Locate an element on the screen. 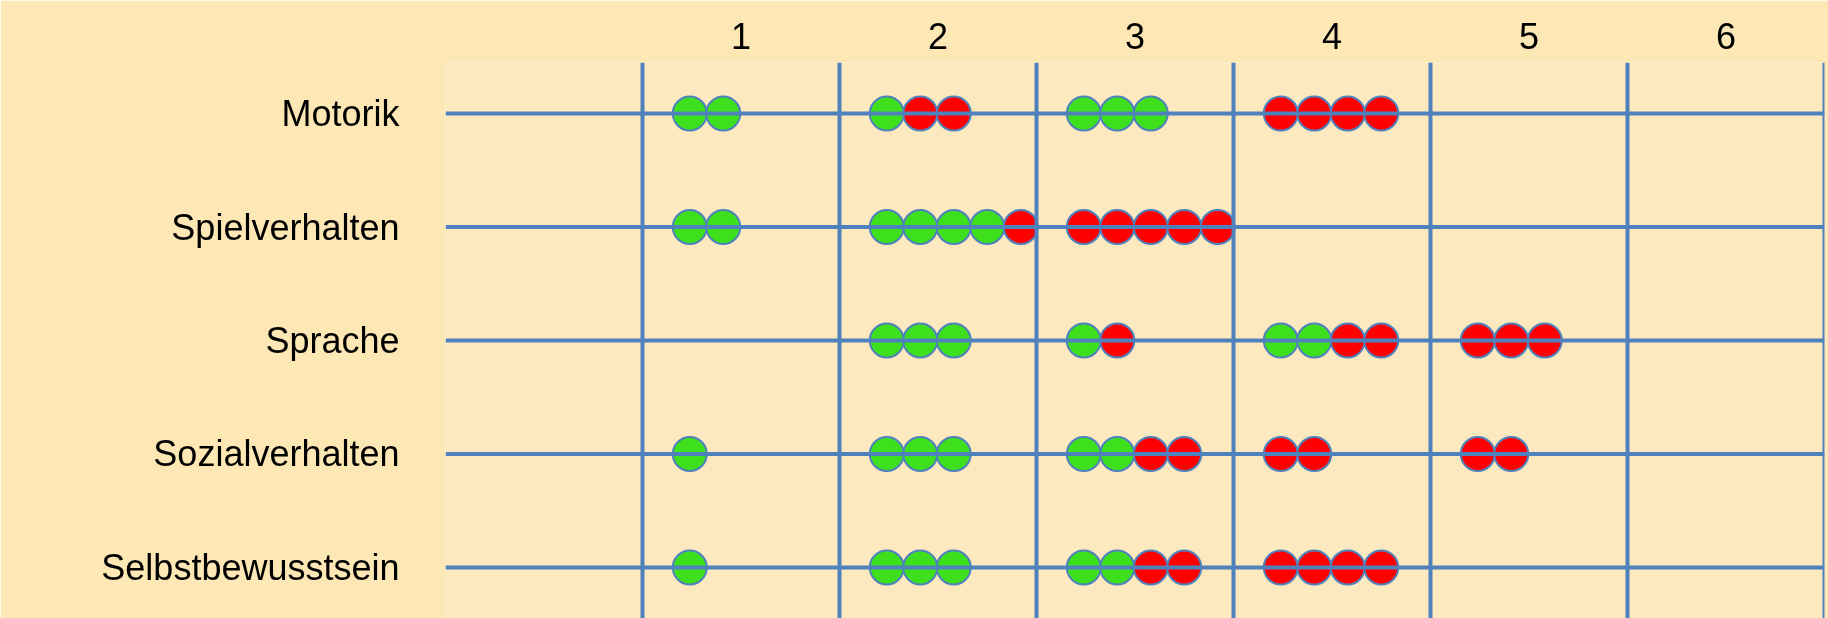 Image resolution: width=1828 pixels, height=618 pixels. x-tick-label: 1 is located at coordinates (741, 36).